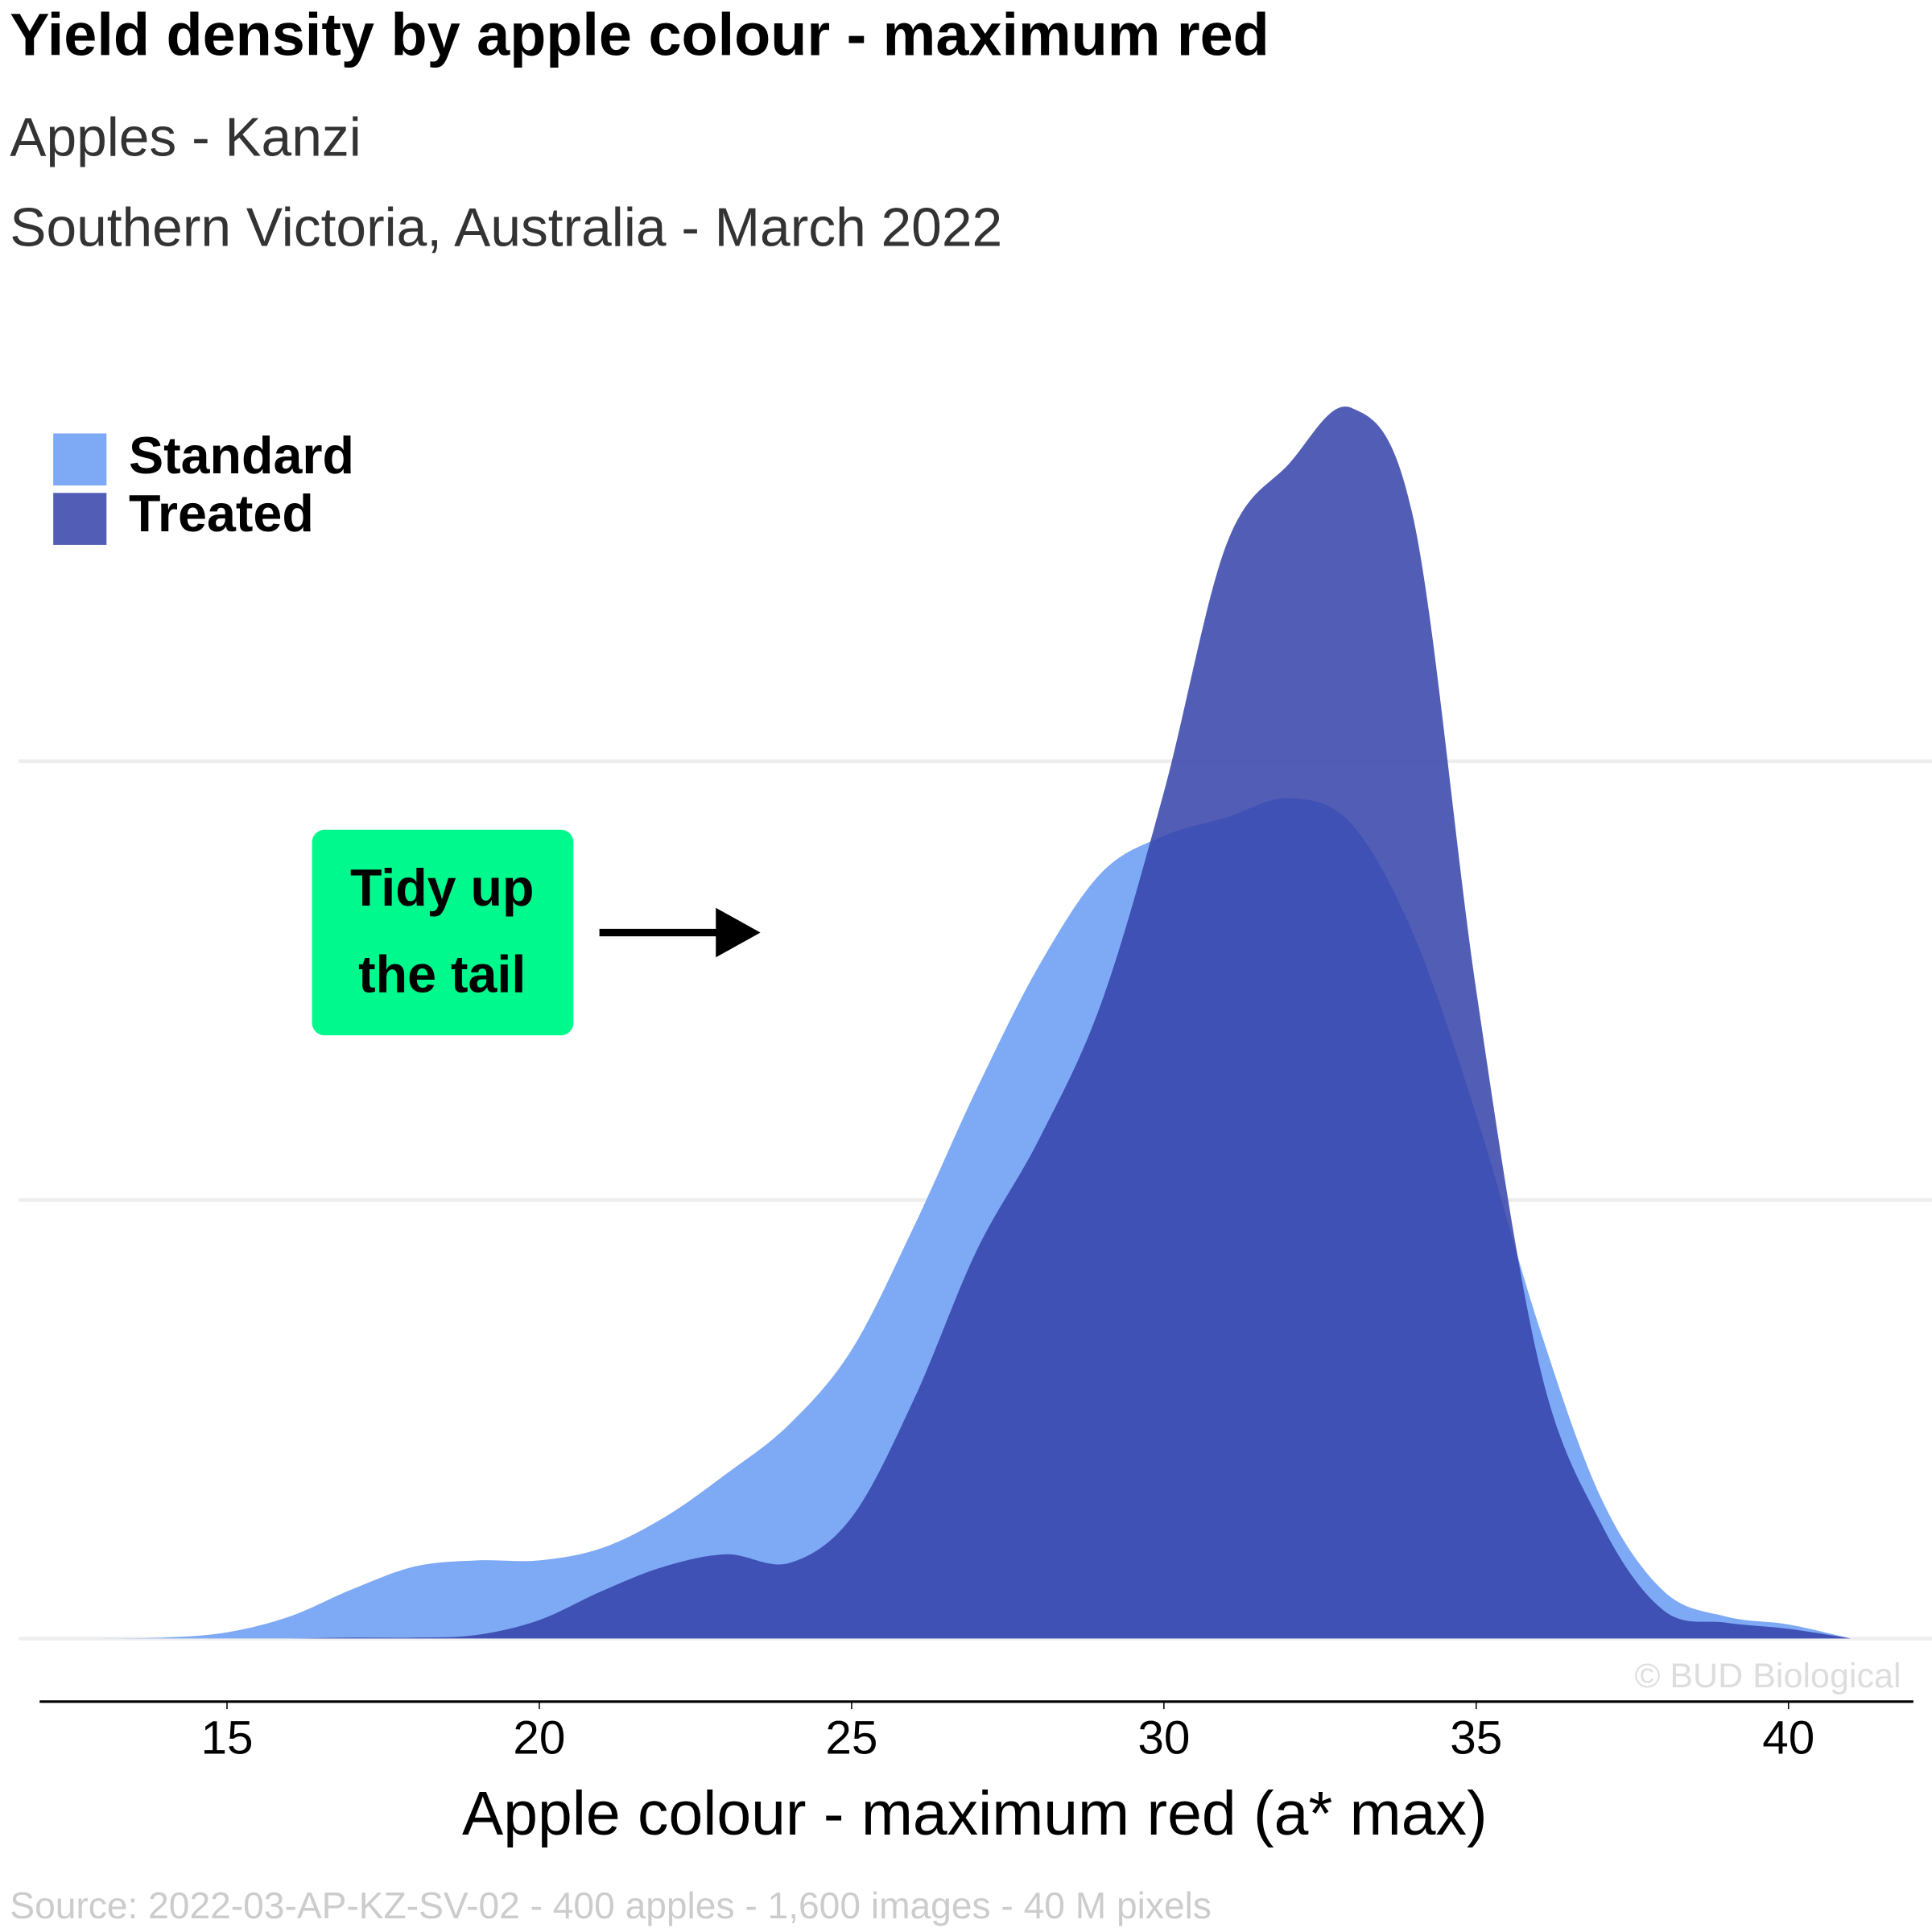 This screenshot has width=1932, height=1932. I want to click on x-tick-label: 35, so click(1476, 1738).